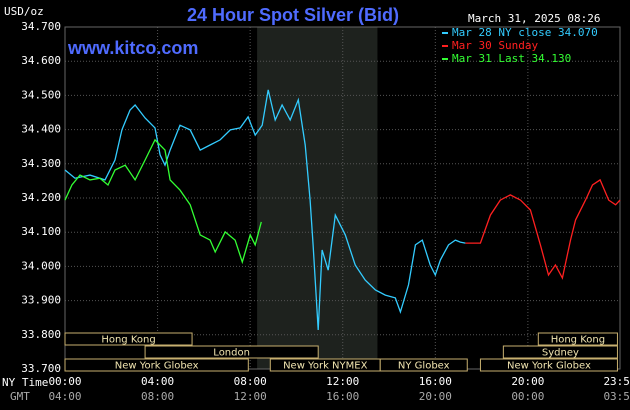 The image size is (630, 410). Describe the element at coordinates (495, 45) in the screenshot. I see `legend-label: Mar 30 Sunday` at that location.